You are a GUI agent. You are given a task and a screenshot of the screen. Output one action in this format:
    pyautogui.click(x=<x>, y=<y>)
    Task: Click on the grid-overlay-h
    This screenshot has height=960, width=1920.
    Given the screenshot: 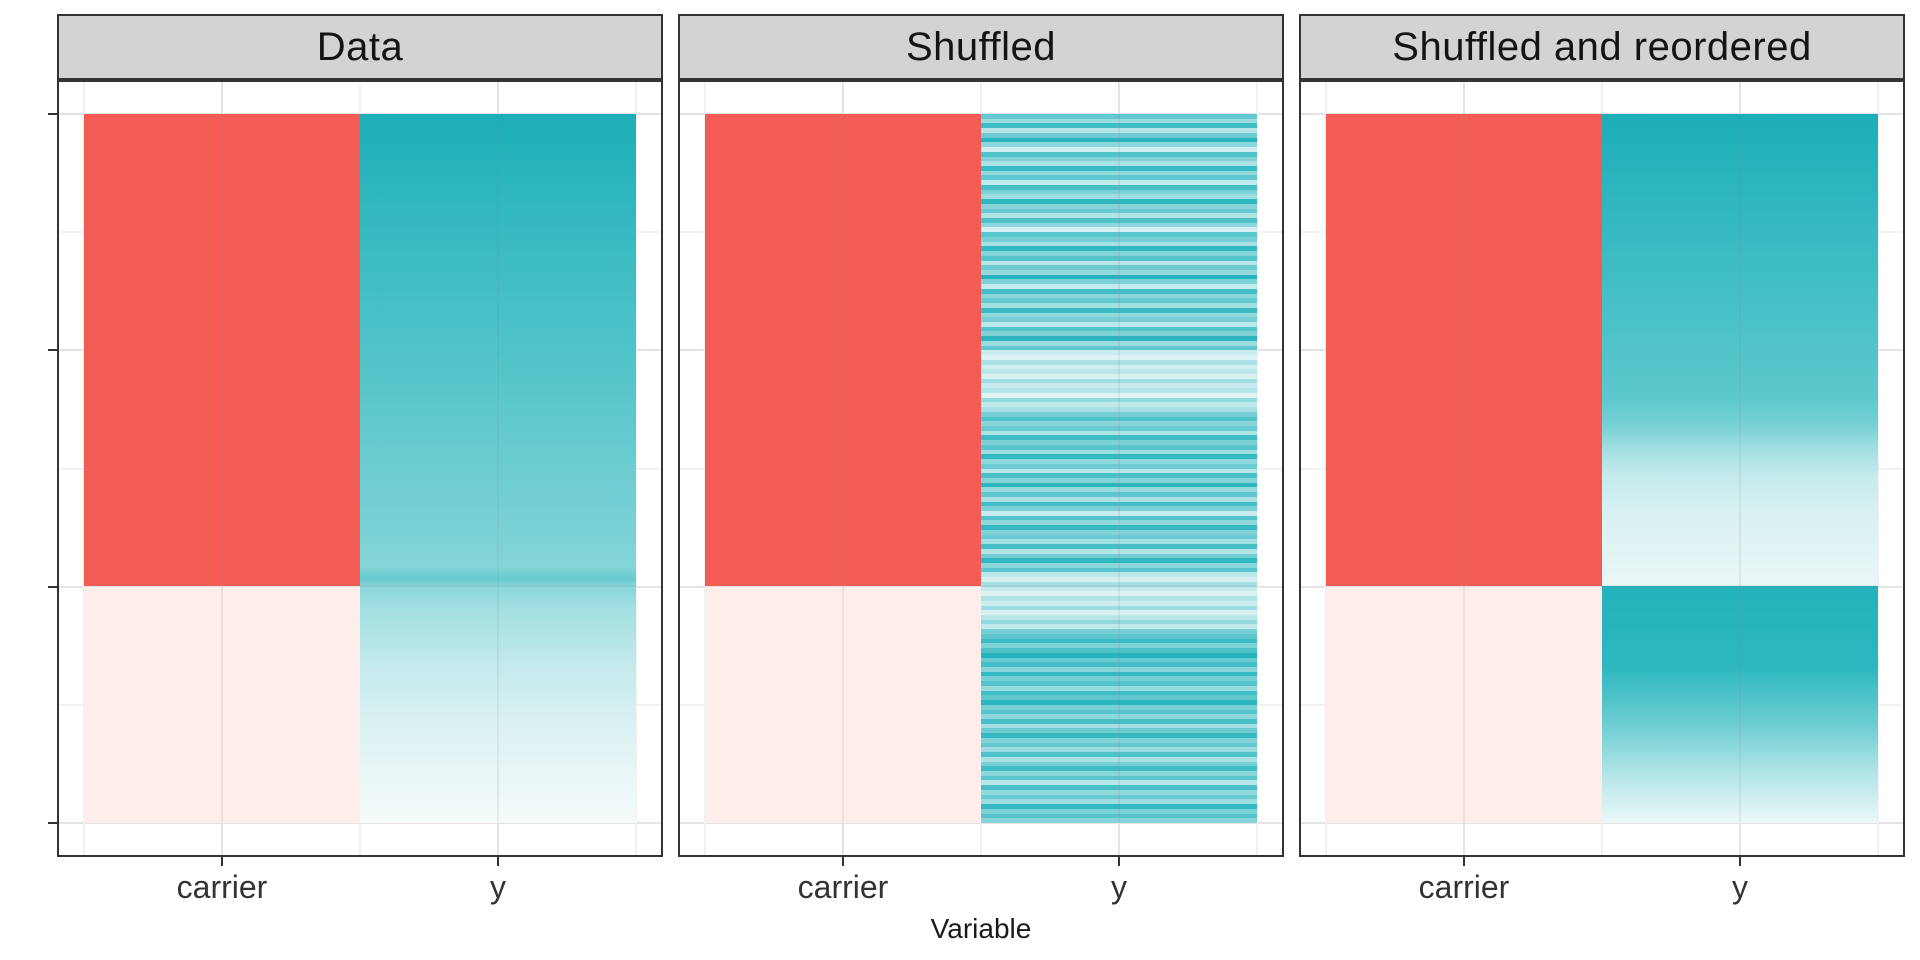 What is the action you would take?
    pyautogui.click(x=360, y=585)
    